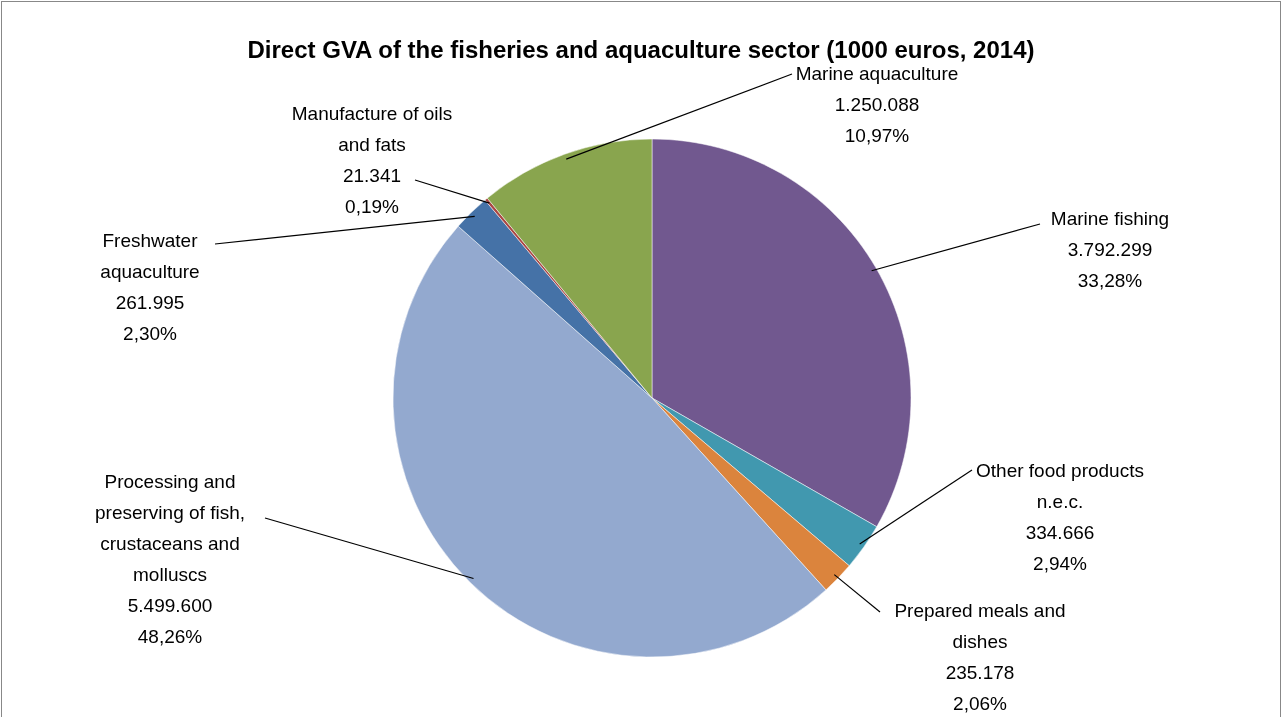 This screenshot has height=717, width=1282. I want to click on slice-label: Processing and preserving of fish, crustaceans and molluscs, so click(170, 528).